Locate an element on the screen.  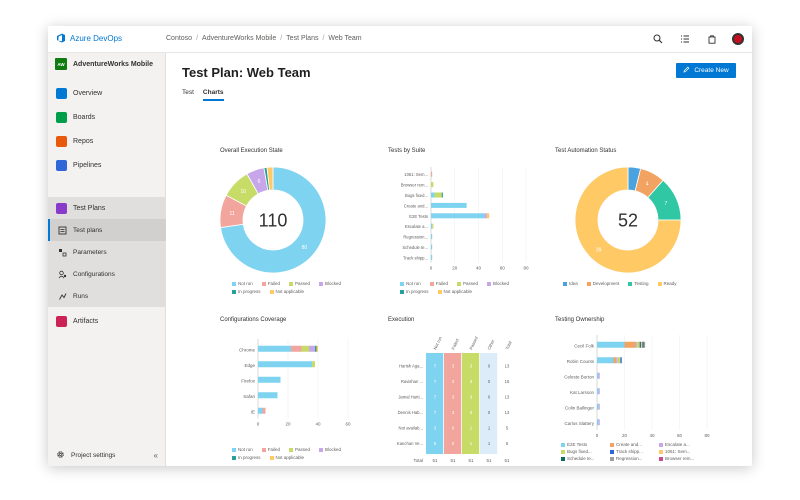
y-tick-label: Robin Counts is located at coordinates (581, 361).